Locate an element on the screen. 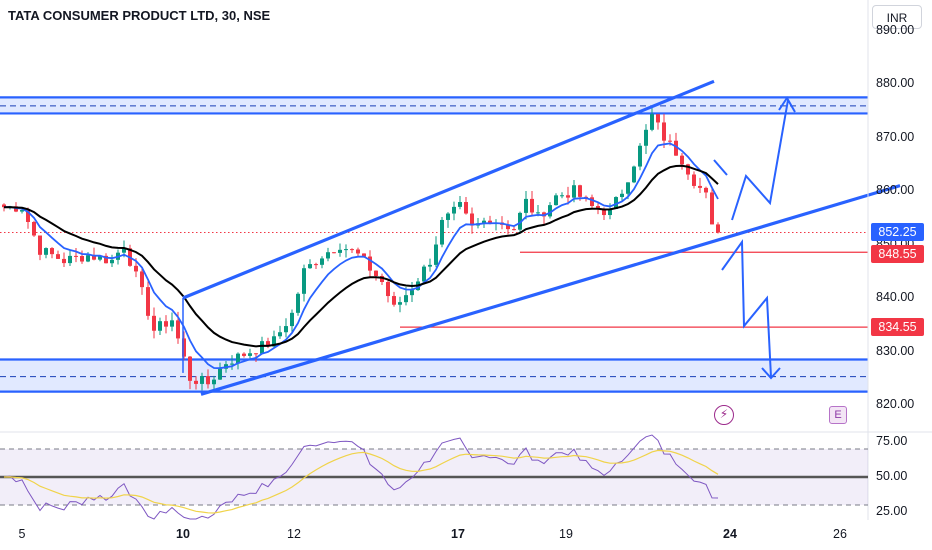  rsi-line is located at coordinates (361, 477).